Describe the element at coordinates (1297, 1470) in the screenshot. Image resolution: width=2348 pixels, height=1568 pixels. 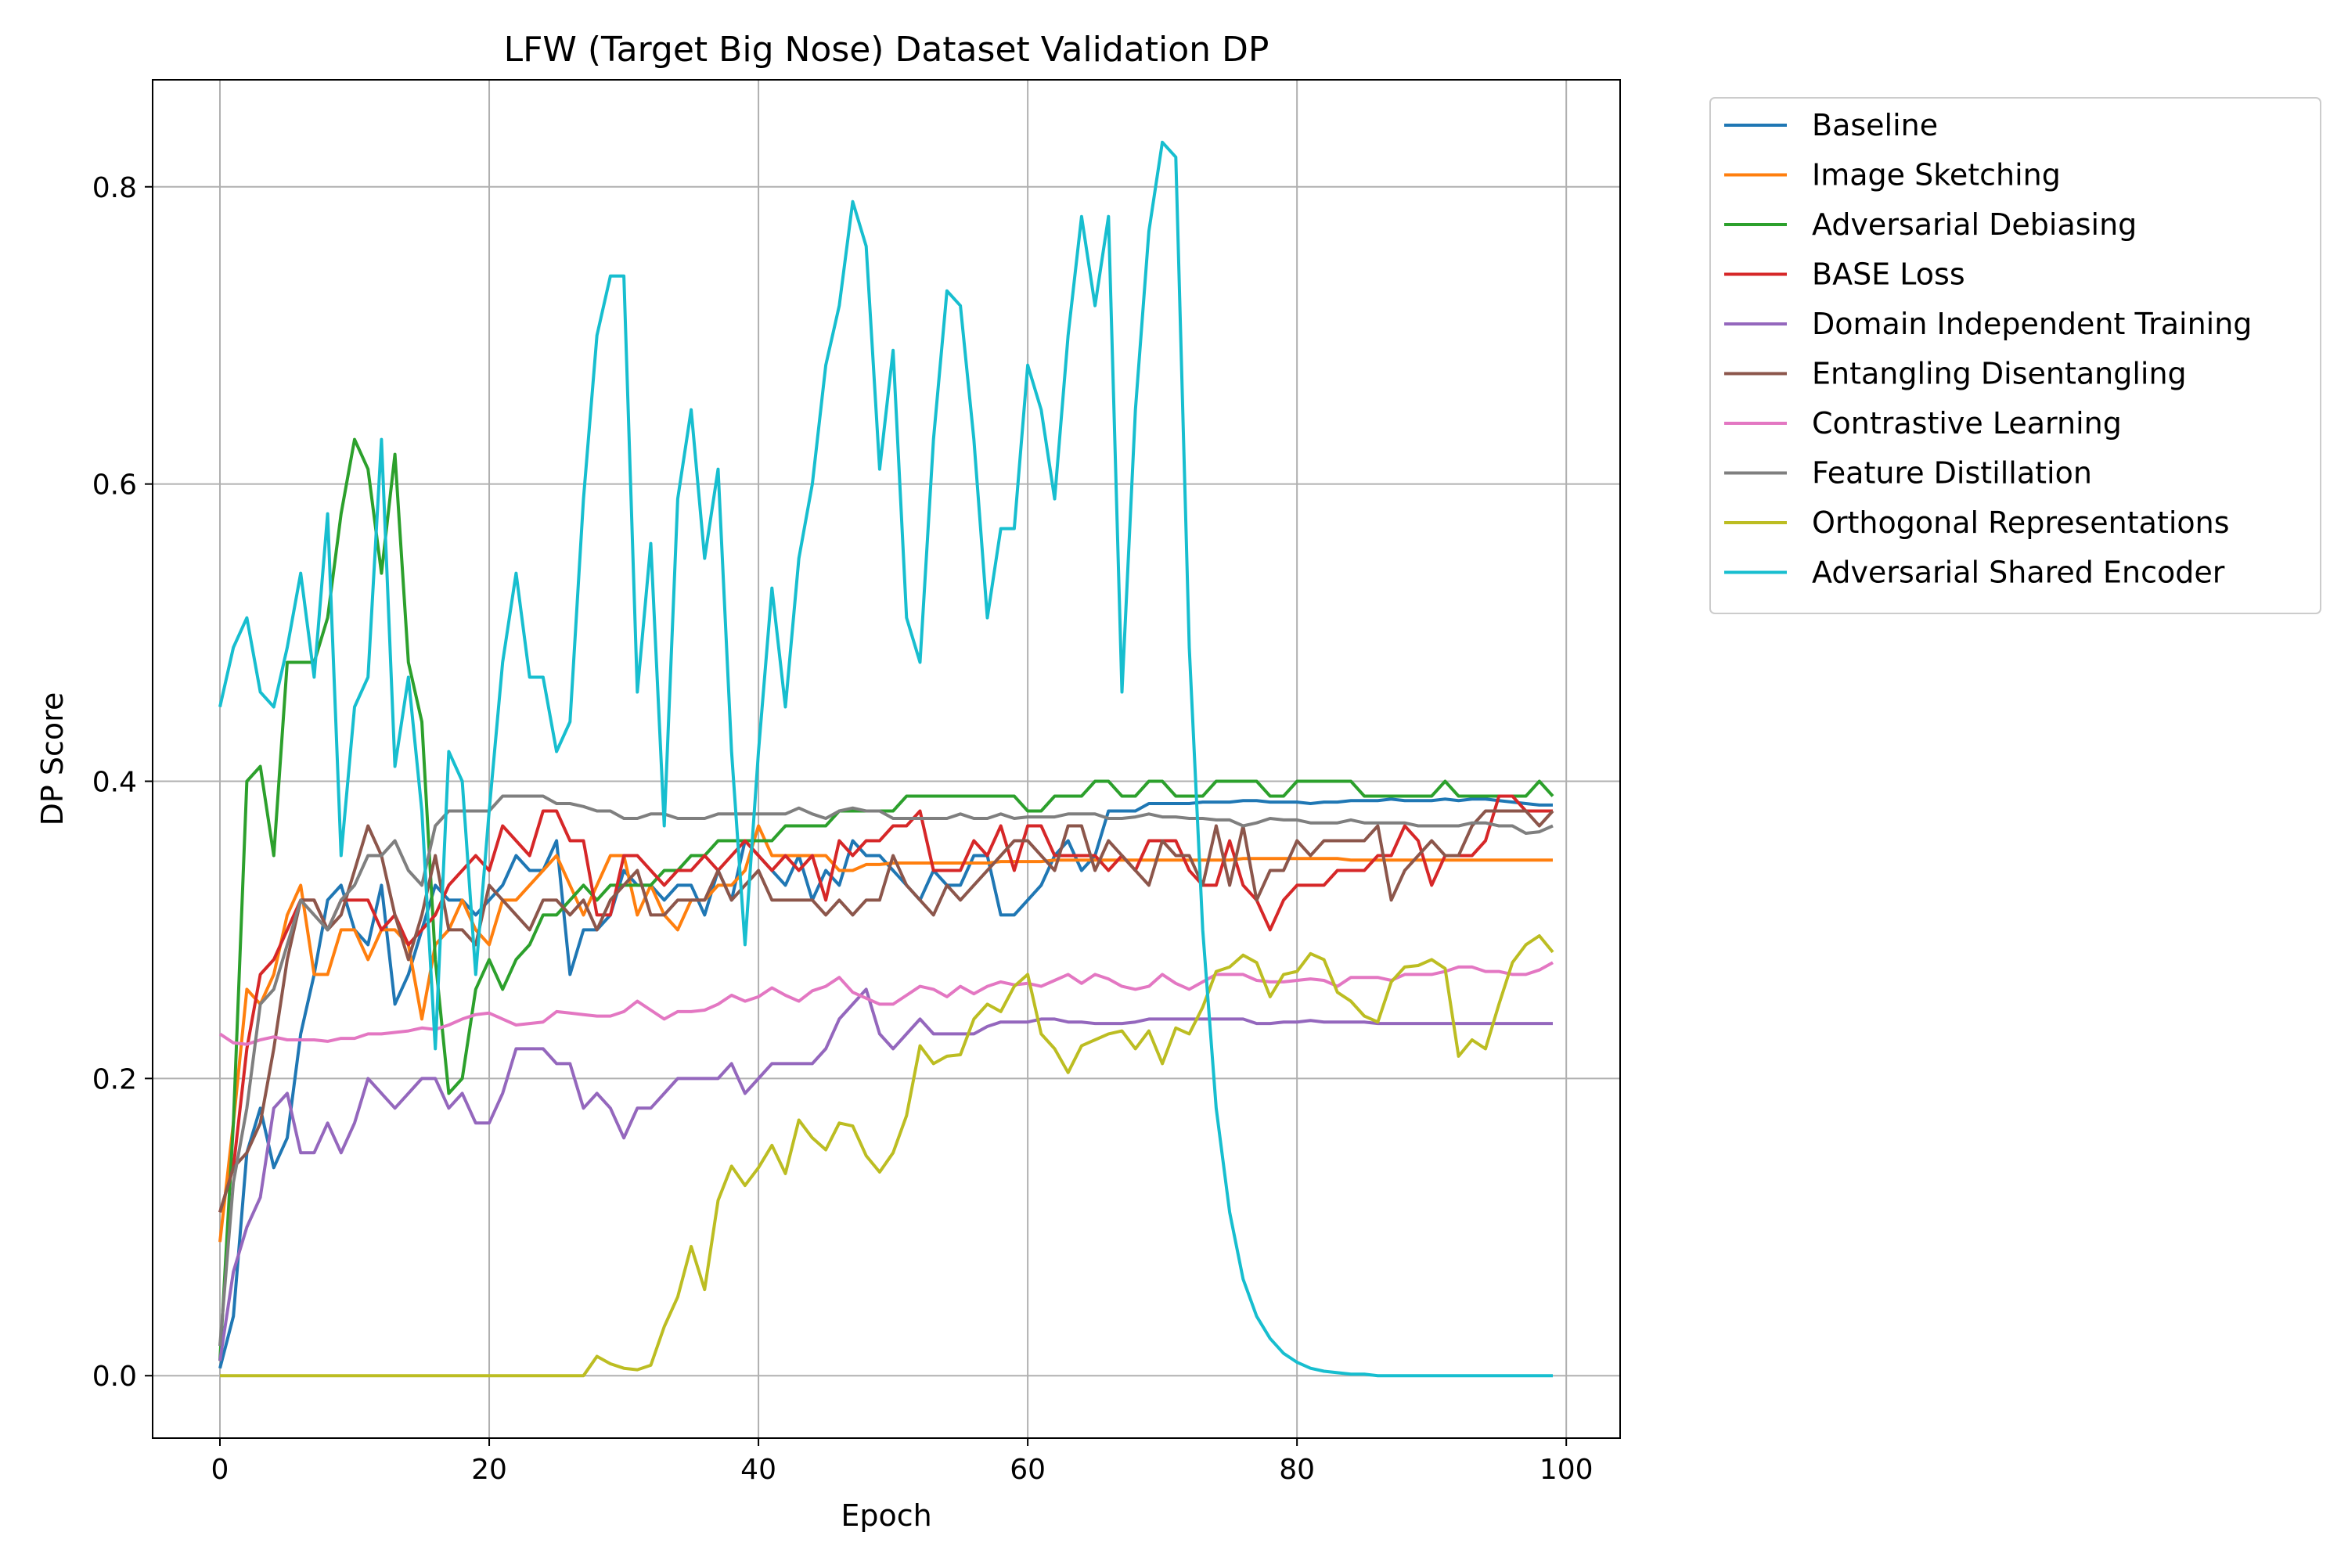
I see `x-tick-label: 80` at that location.